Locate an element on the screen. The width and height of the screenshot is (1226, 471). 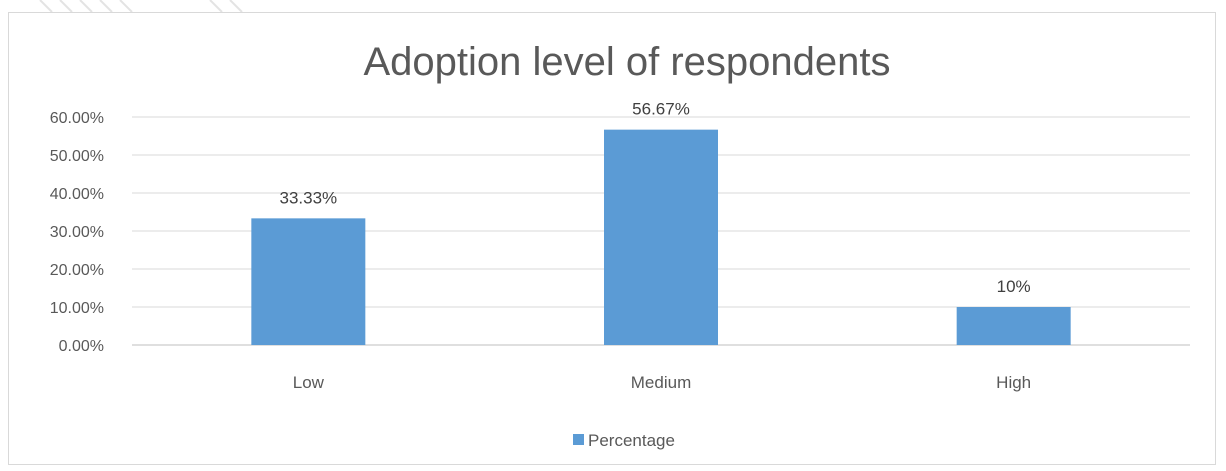
legend-label: Percentage is located at coordinates (631, 440).